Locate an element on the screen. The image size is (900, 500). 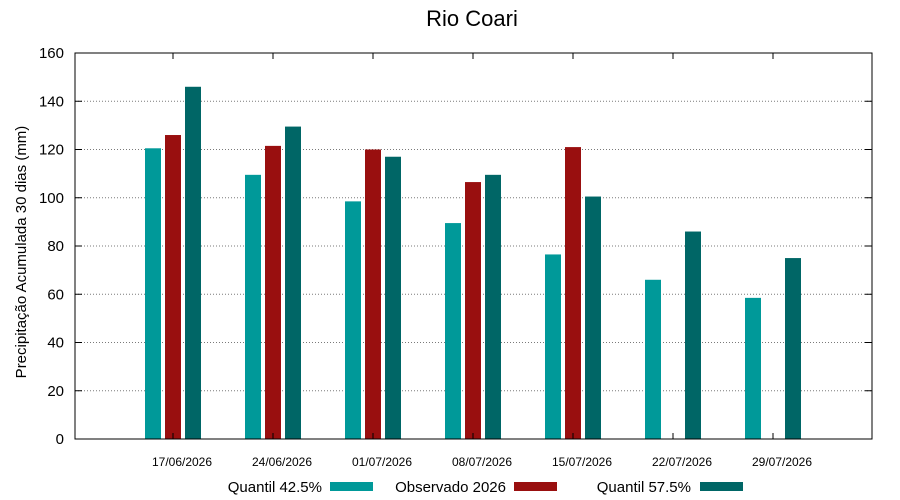
y-tick-label: 40 is located at coordinates (55, 343).